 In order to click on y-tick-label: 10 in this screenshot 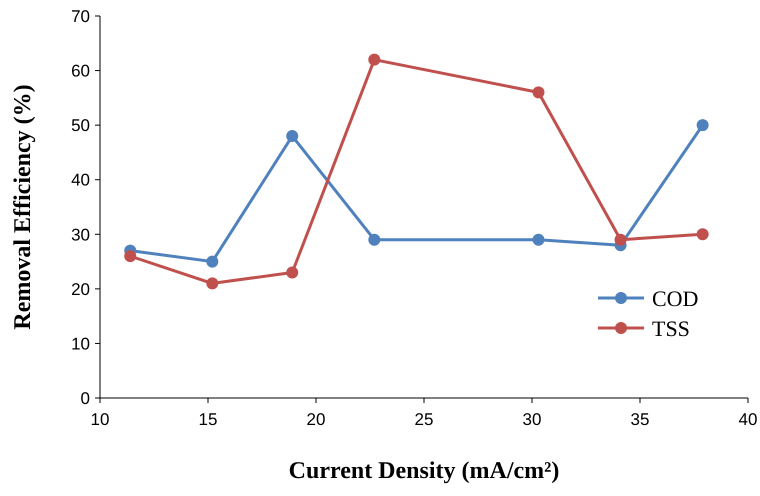, I will do `click(80, 344)`.